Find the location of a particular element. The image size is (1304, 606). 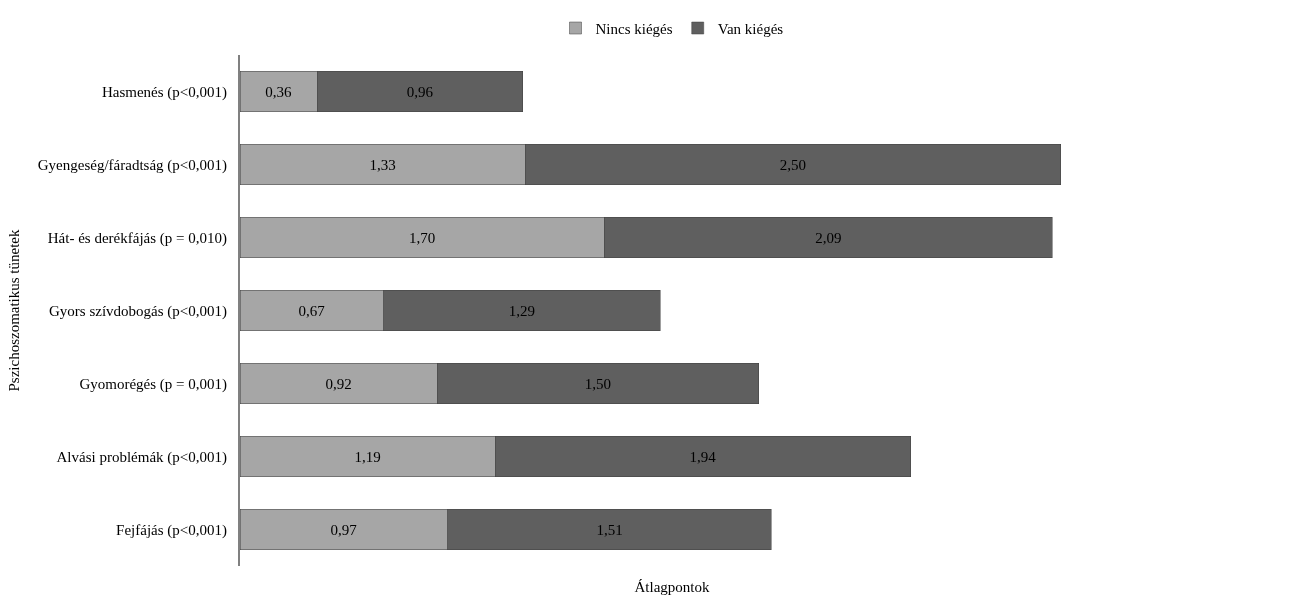

data-label: 1,29 is located at coordinates (521, 310).